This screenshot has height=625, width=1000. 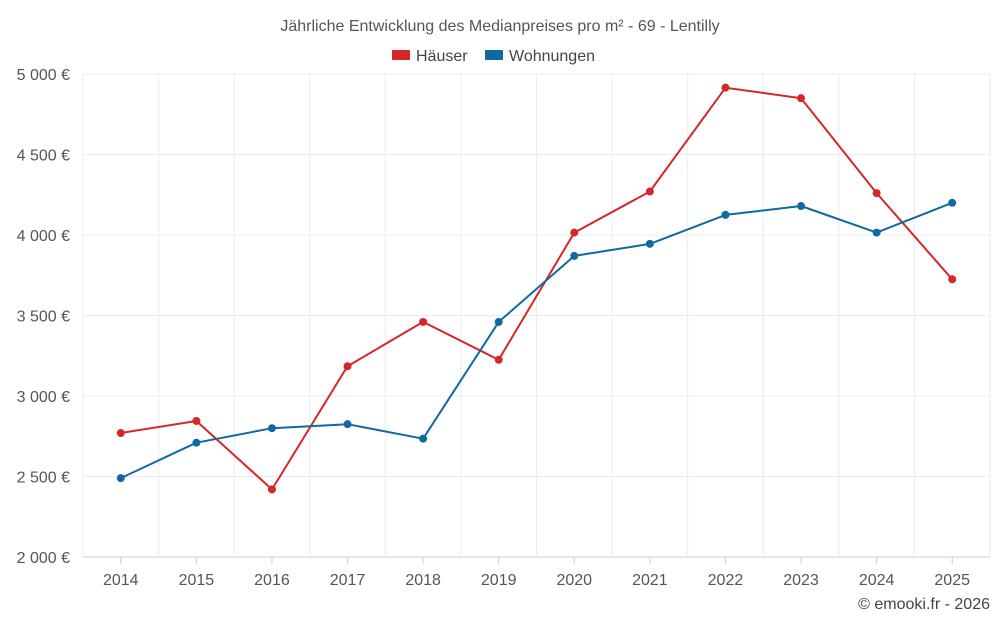 What do you see at coordinates (197, 580) in the screenshot?
I see `x-tick-label: 2015` at bounding box center [197, 580].